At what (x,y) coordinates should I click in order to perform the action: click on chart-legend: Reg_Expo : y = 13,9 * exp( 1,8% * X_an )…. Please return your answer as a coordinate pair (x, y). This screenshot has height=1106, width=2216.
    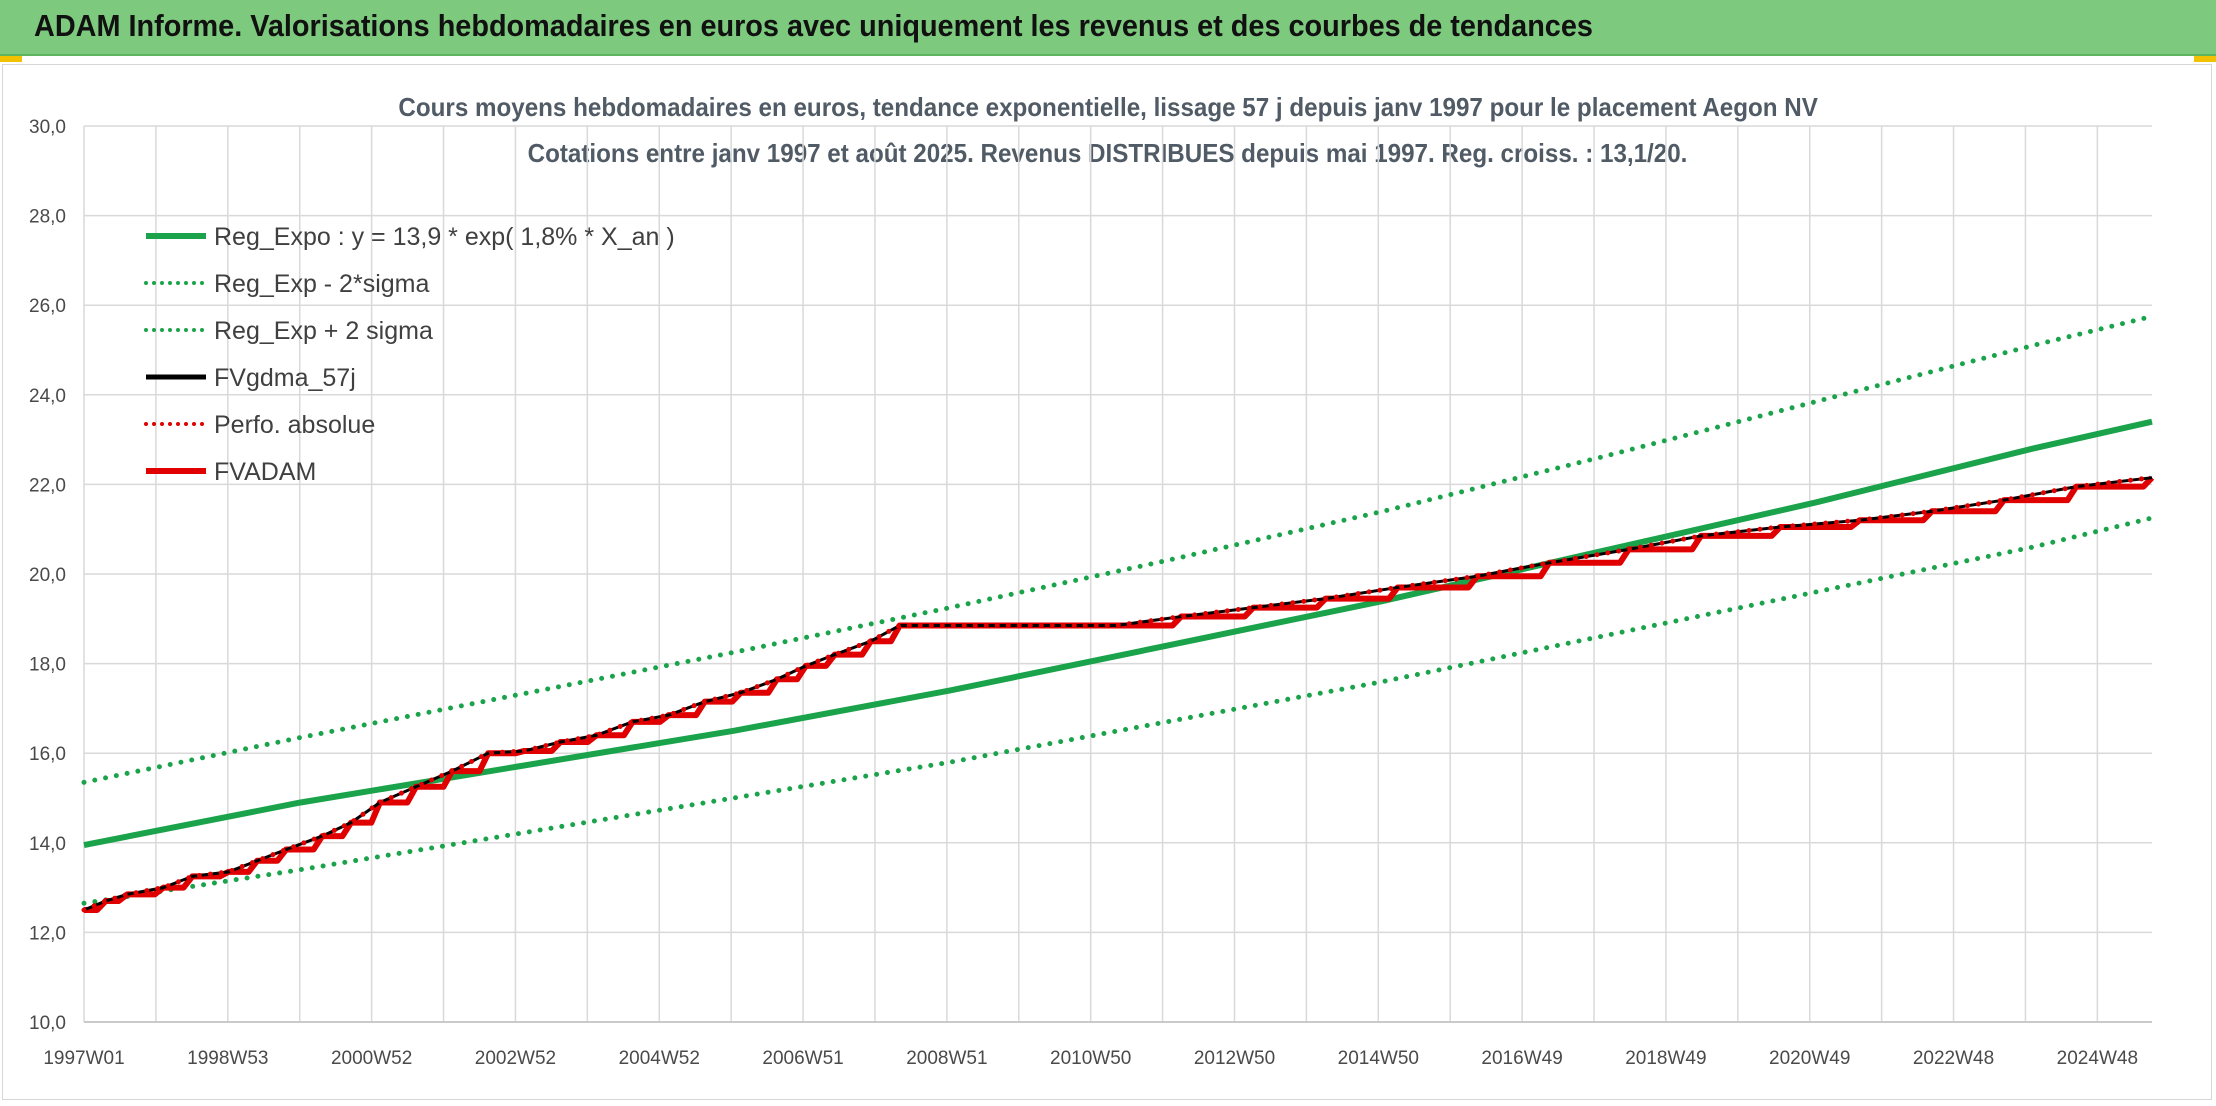
    Looking at the image, I should click on (409, 354).